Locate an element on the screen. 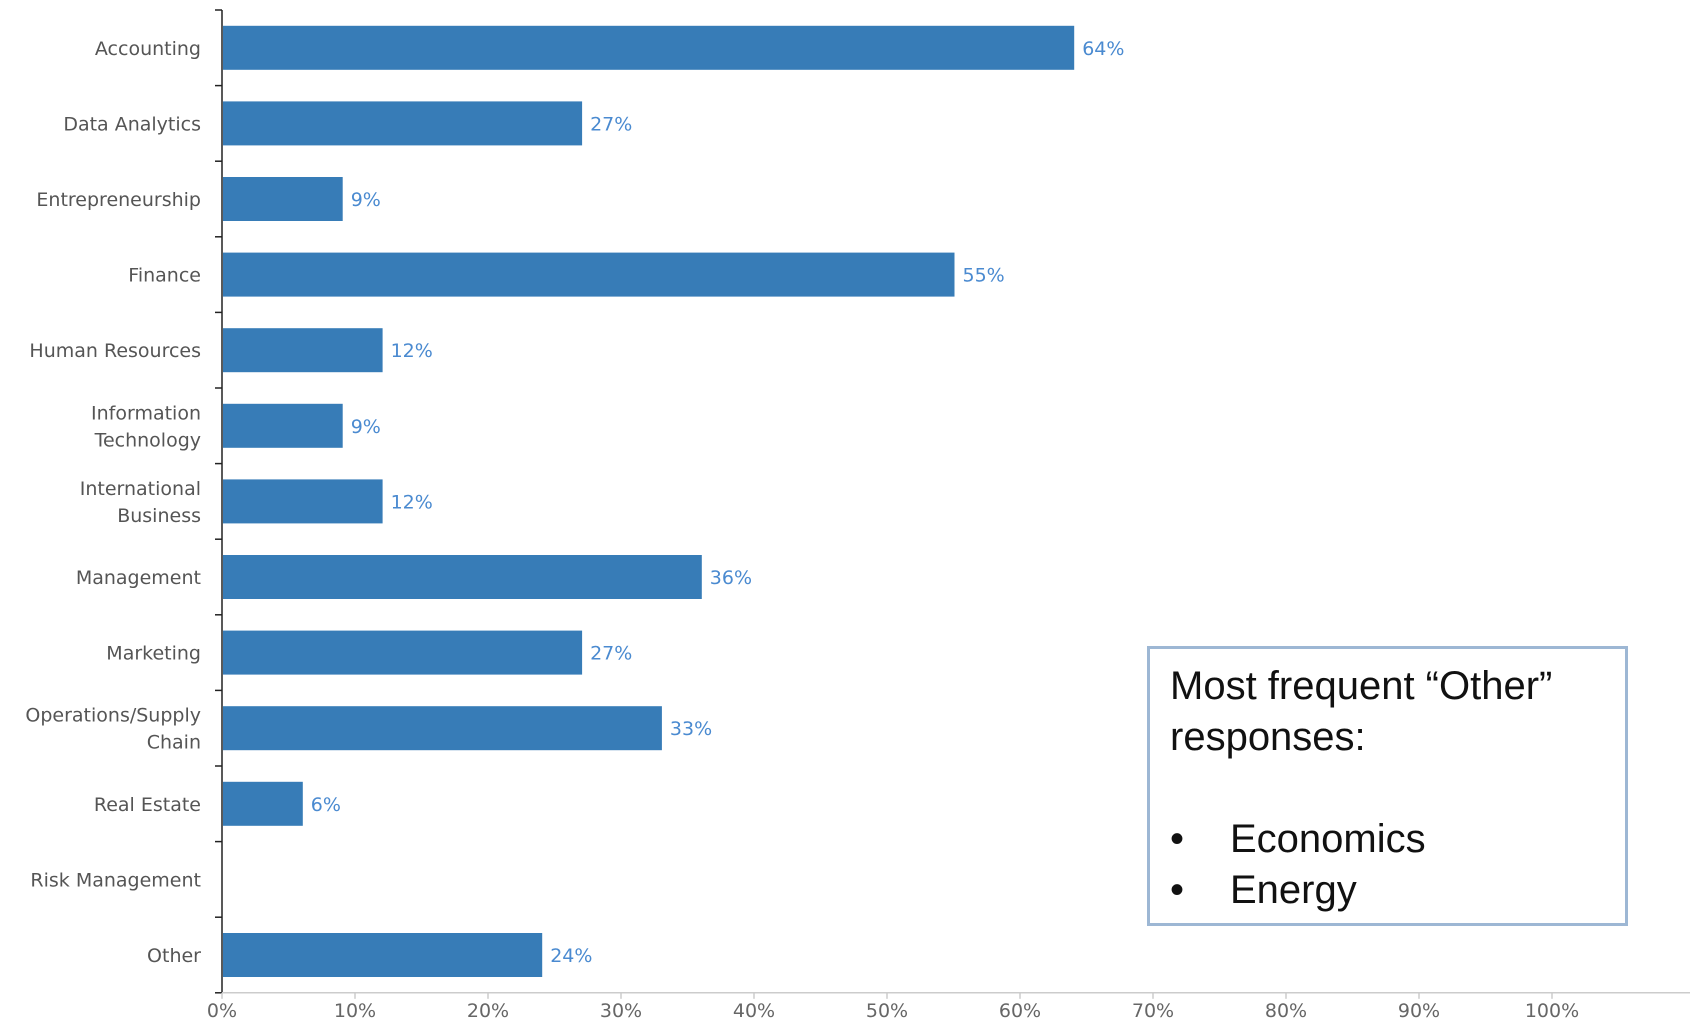 The height and width of the screenshot is (1023, 1693). x-tick-label: 20% is located at coordinates (488, 1011).